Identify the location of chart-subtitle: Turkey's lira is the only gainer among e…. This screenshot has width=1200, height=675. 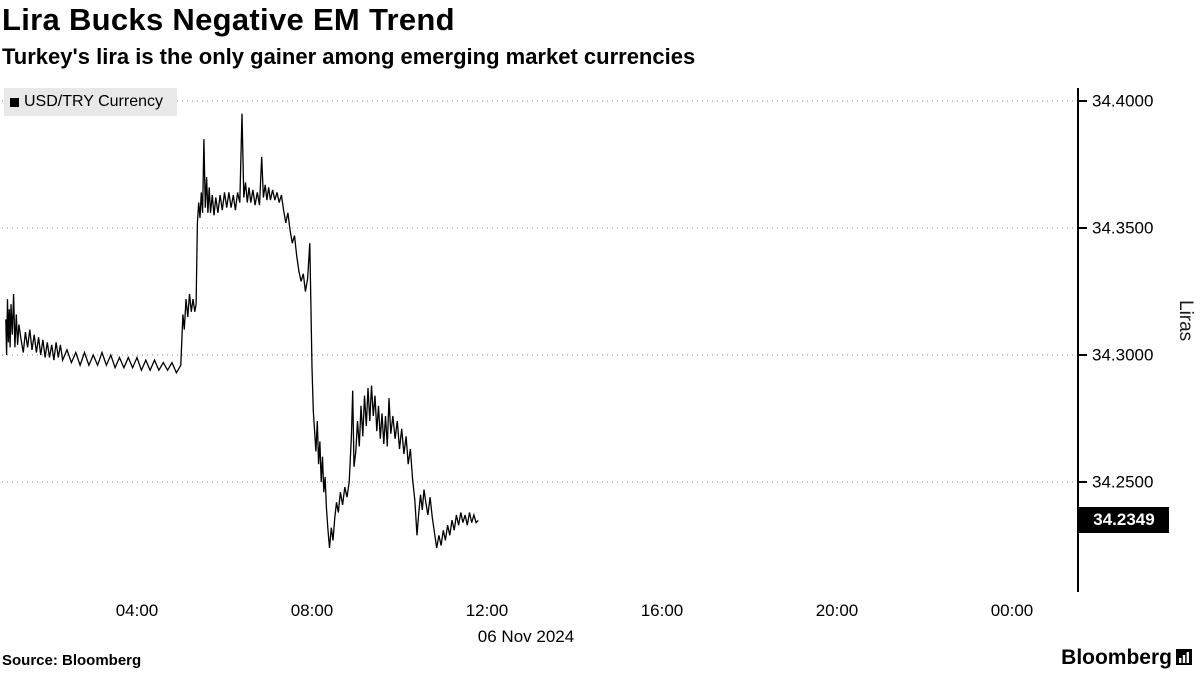
(349, 56).